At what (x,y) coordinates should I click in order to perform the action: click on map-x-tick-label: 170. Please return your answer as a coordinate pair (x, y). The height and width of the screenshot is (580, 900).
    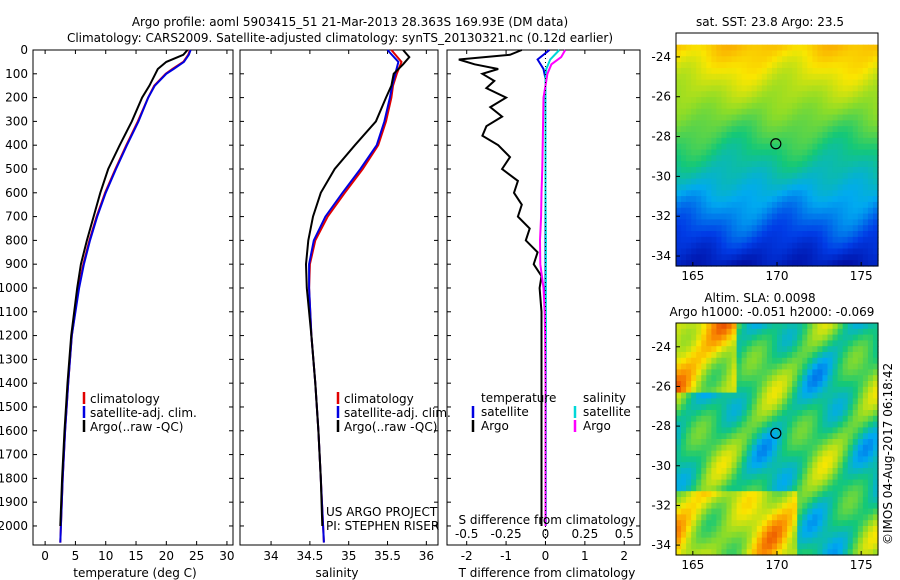
    Looking at the image, I should click on (777, 565).